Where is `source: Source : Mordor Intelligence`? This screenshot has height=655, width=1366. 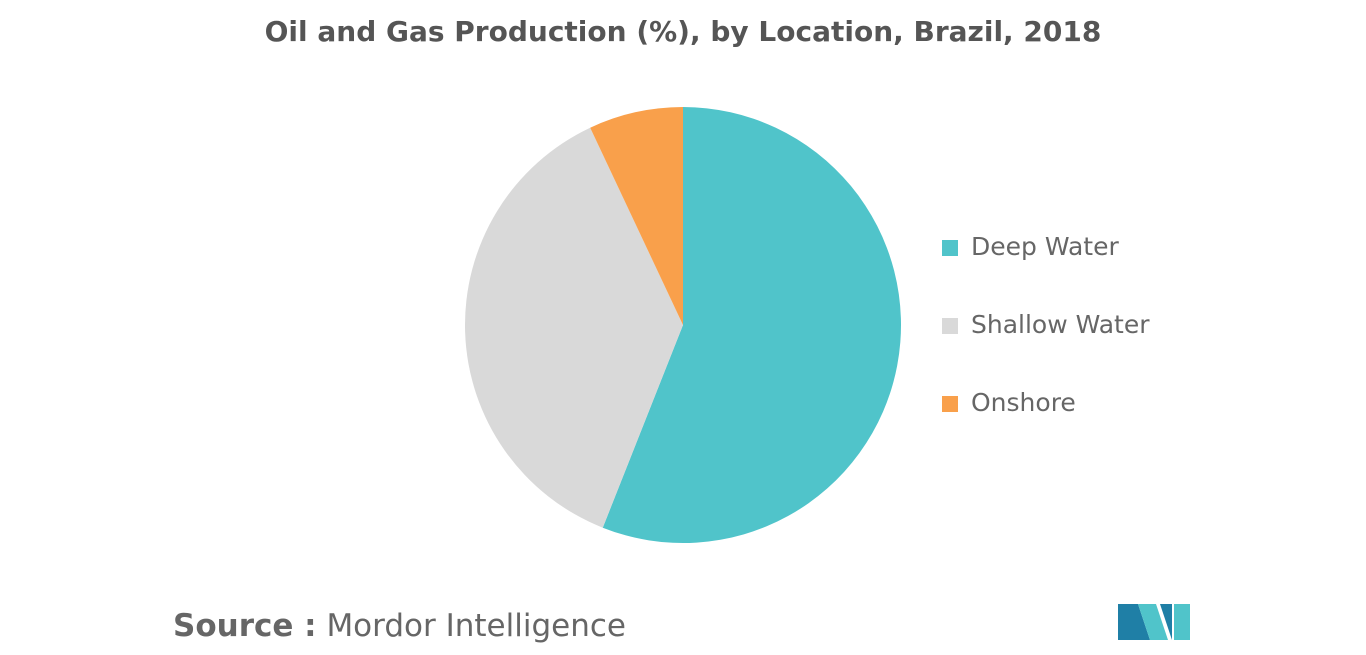 source: Source : Mordor Intelligence is located at coordinates (399, 626).